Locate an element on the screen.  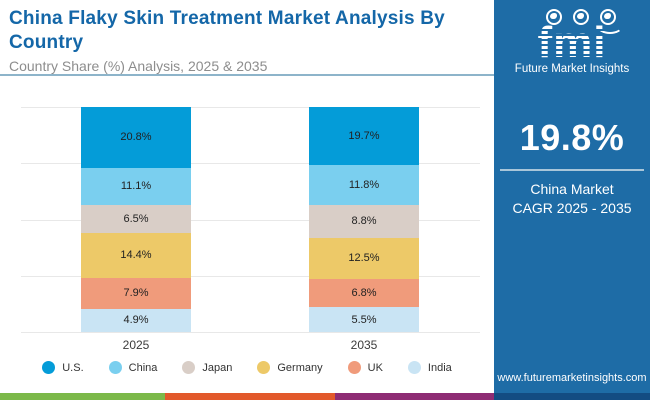
bar-segment-value: 11.1% is located at coordinates (136, 186).